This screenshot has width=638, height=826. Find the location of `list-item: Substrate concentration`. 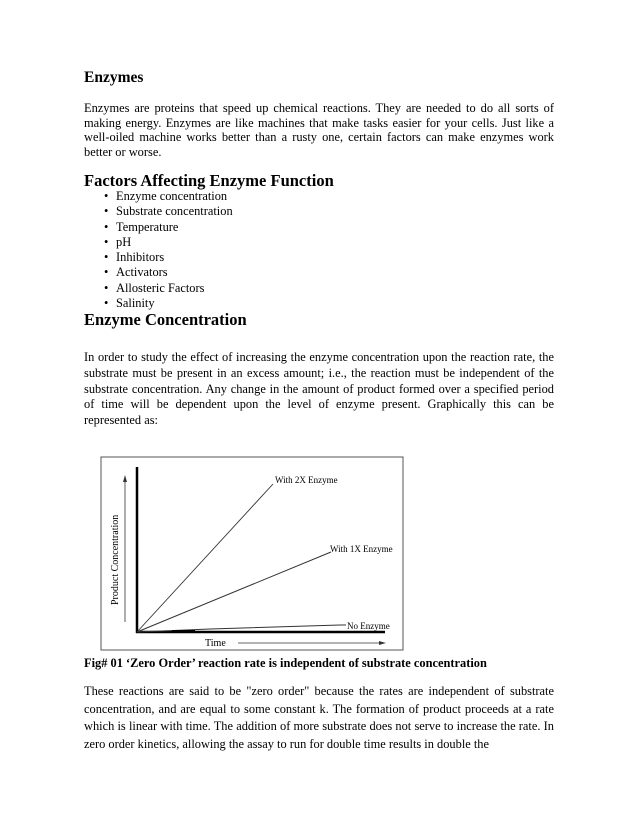

list-item: Substrate concentration is located at coordinates (168, 212).